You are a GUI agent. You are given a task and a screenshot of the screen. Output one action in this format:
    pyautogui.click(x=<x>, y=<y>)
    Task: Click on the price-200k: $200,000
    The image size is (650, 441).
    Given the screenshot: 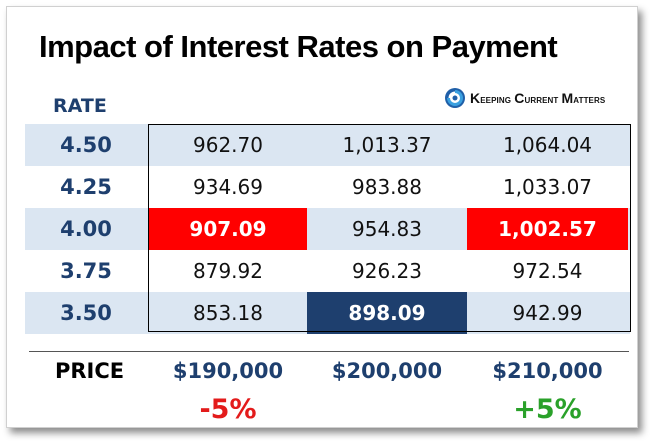 What is the action you would take?
    pyautogui.click(x=387, y=371)
    